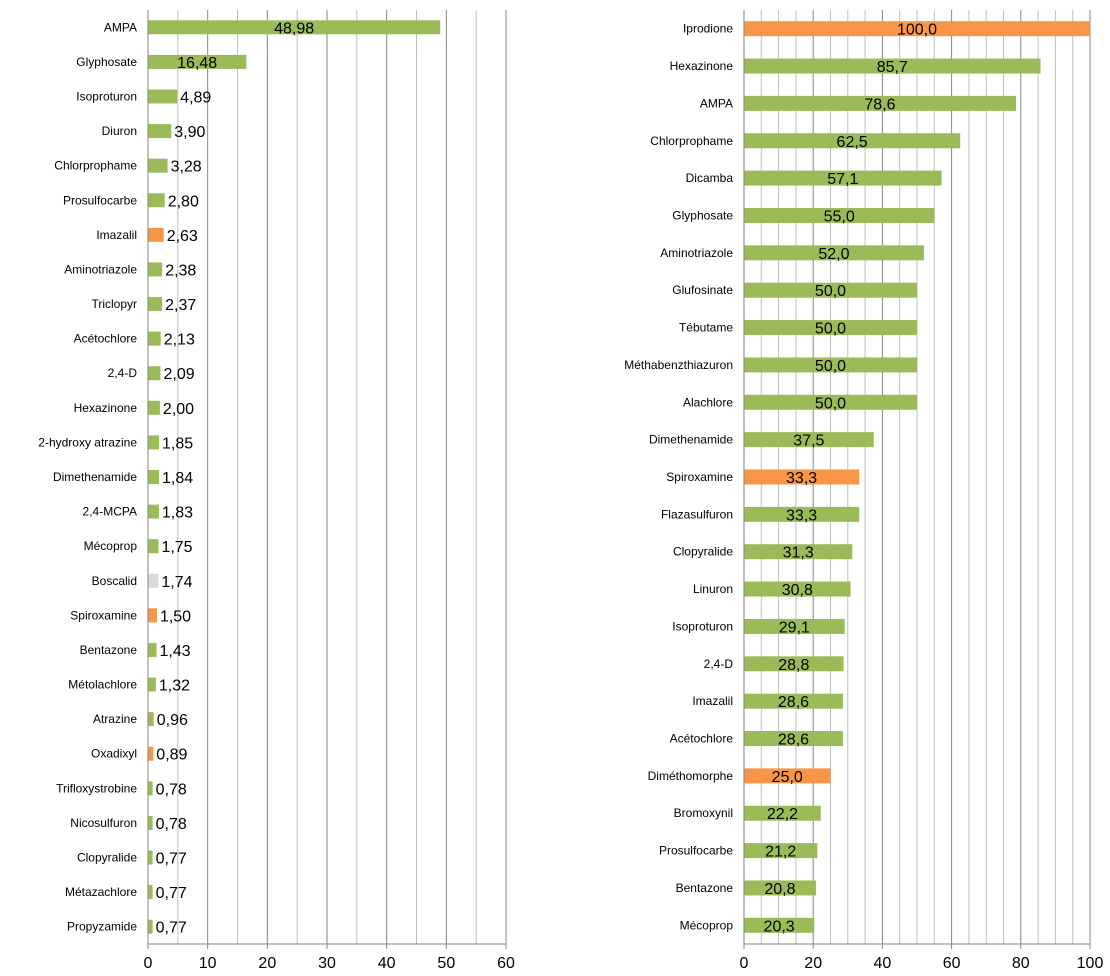 The height and width of the screenshot is (976, 1110). What do you see at coordinates (1090, 963) in the screenshot?
I see `right-tick-label: 100` at bounding box center [1090, 963].